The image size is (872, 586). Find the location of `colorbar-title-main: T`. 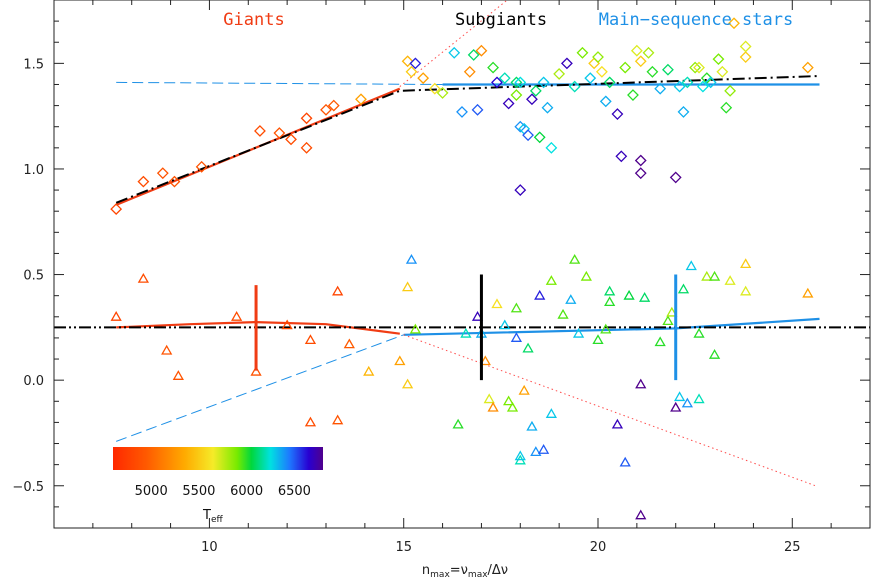

colorbar-title-main: T is located at coordinates (206, 515).